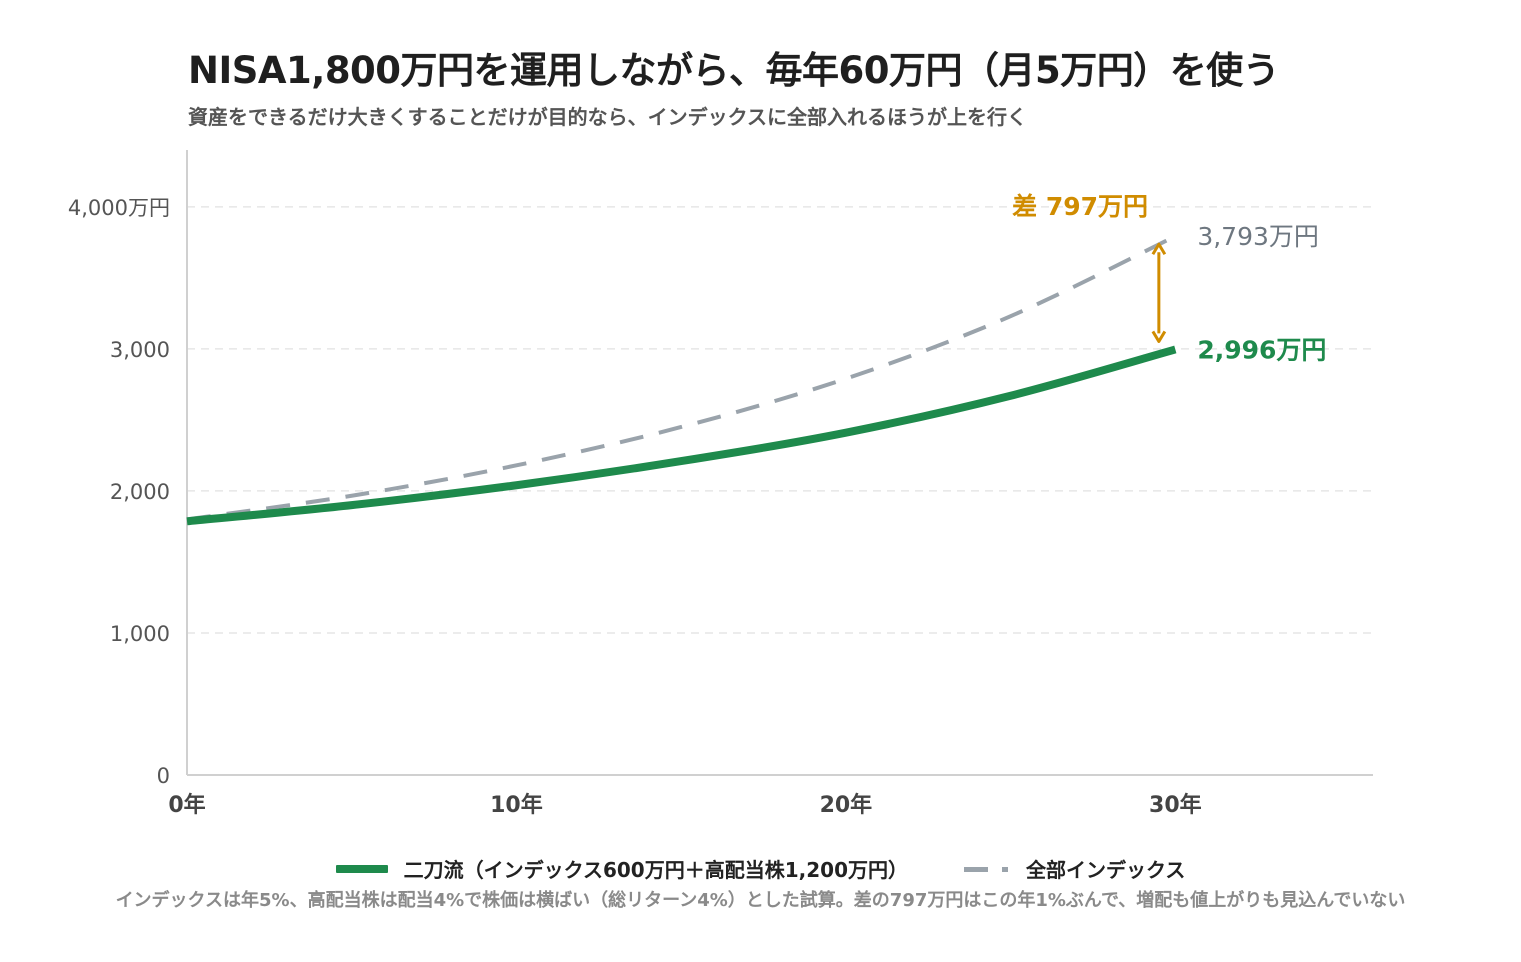 This screenshot has height=962, width=1521. I want to click on legend-label-nitoryu: 二刀流（インデックス600万円＋高配当株1,200万円）, so click(655, 870).